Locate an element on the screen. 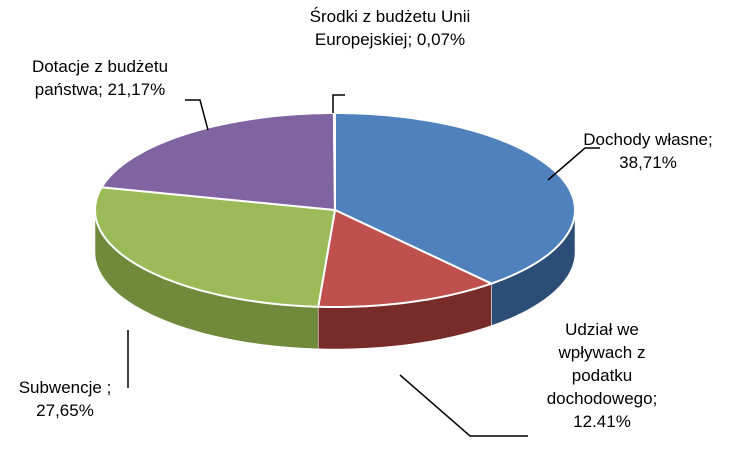 The image size is (749, 461). label-category: Środki z budżetu Unii Europejskiej; is located at coordinates (390, 28).